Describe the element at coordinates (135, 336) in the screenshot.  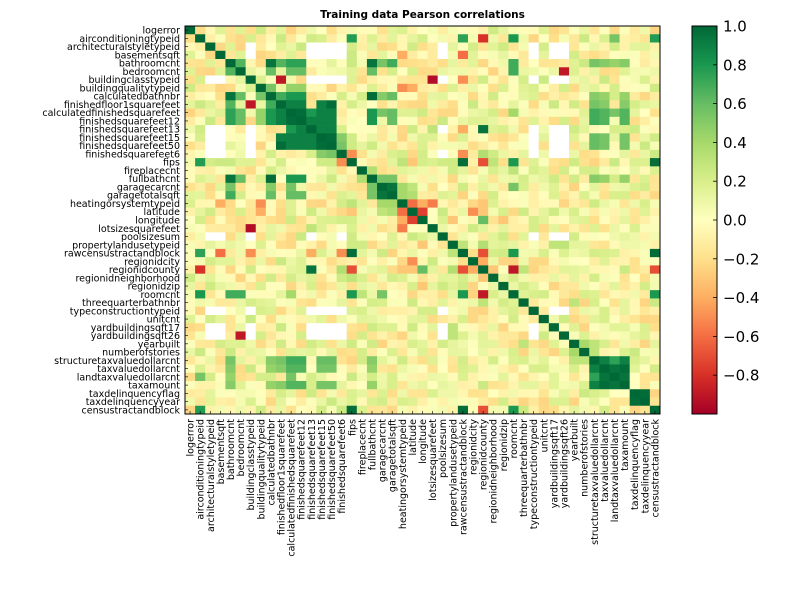
I see `y-tick-label: yardbuildingsqft26` at that location.